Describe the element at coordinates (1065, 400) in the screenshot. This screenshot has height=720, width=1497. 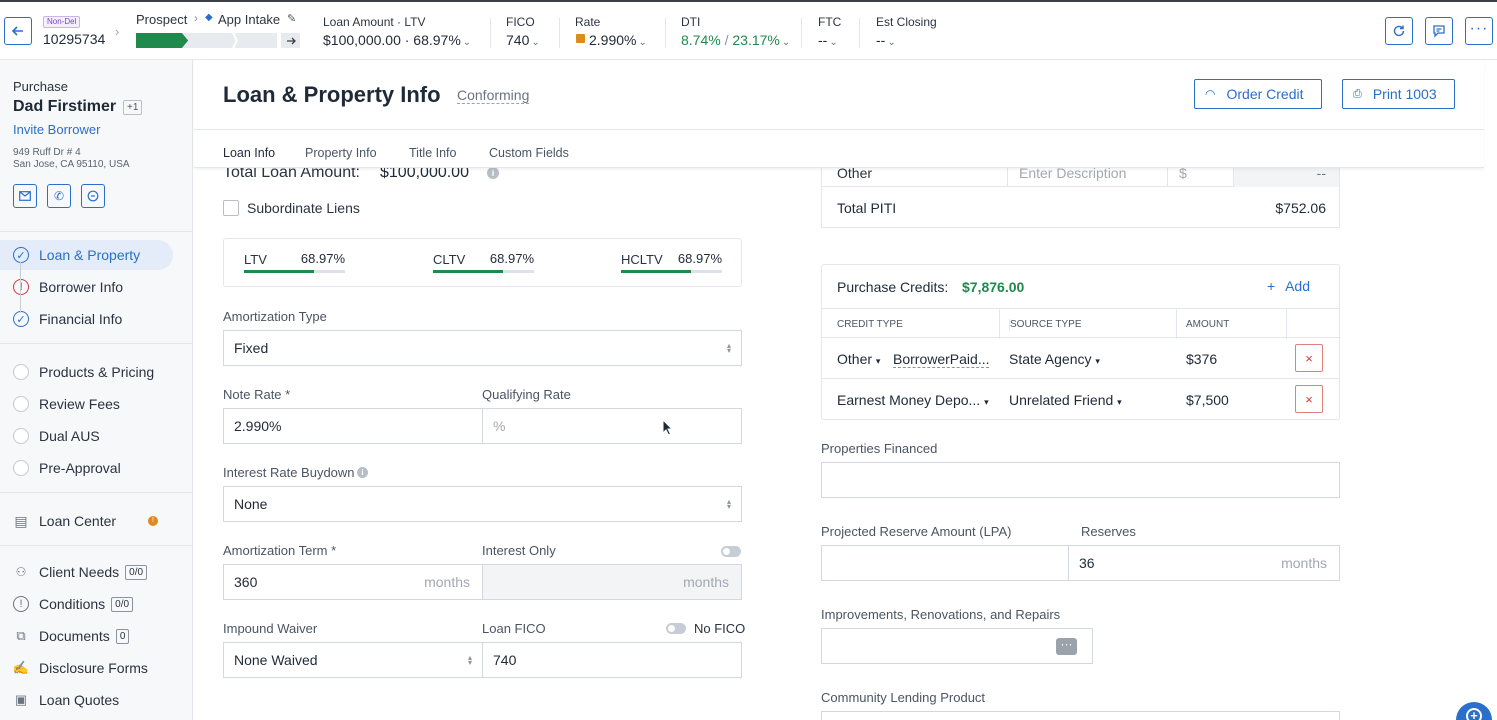
I see `source-type-select: Unrelated Friend ▾` at that location.